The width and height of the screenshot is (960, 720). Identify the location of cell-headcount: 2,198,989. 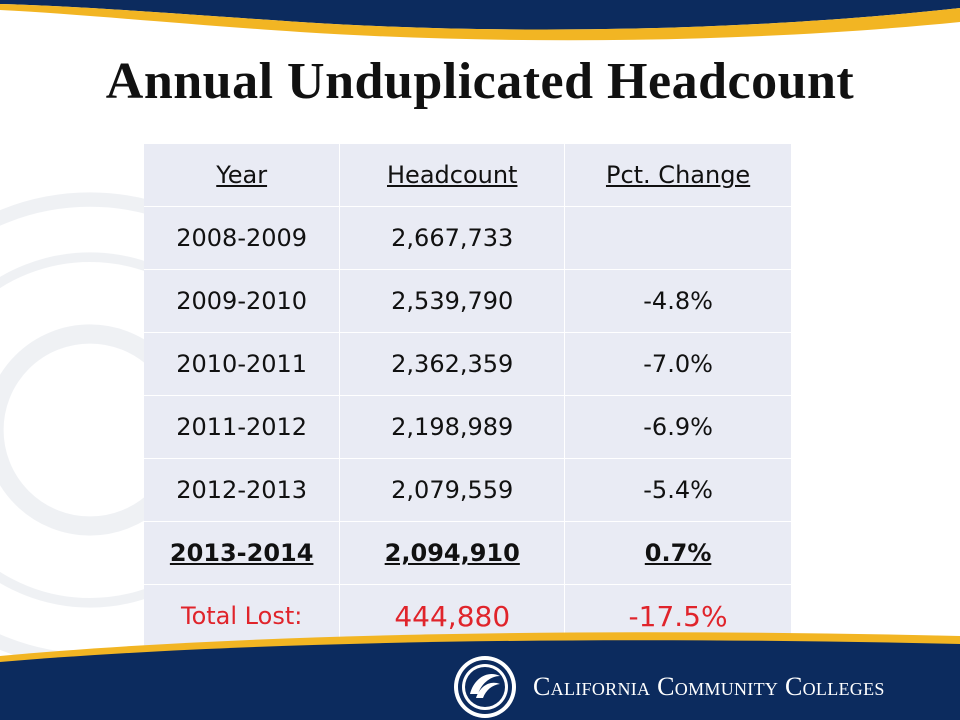
(452, 427).